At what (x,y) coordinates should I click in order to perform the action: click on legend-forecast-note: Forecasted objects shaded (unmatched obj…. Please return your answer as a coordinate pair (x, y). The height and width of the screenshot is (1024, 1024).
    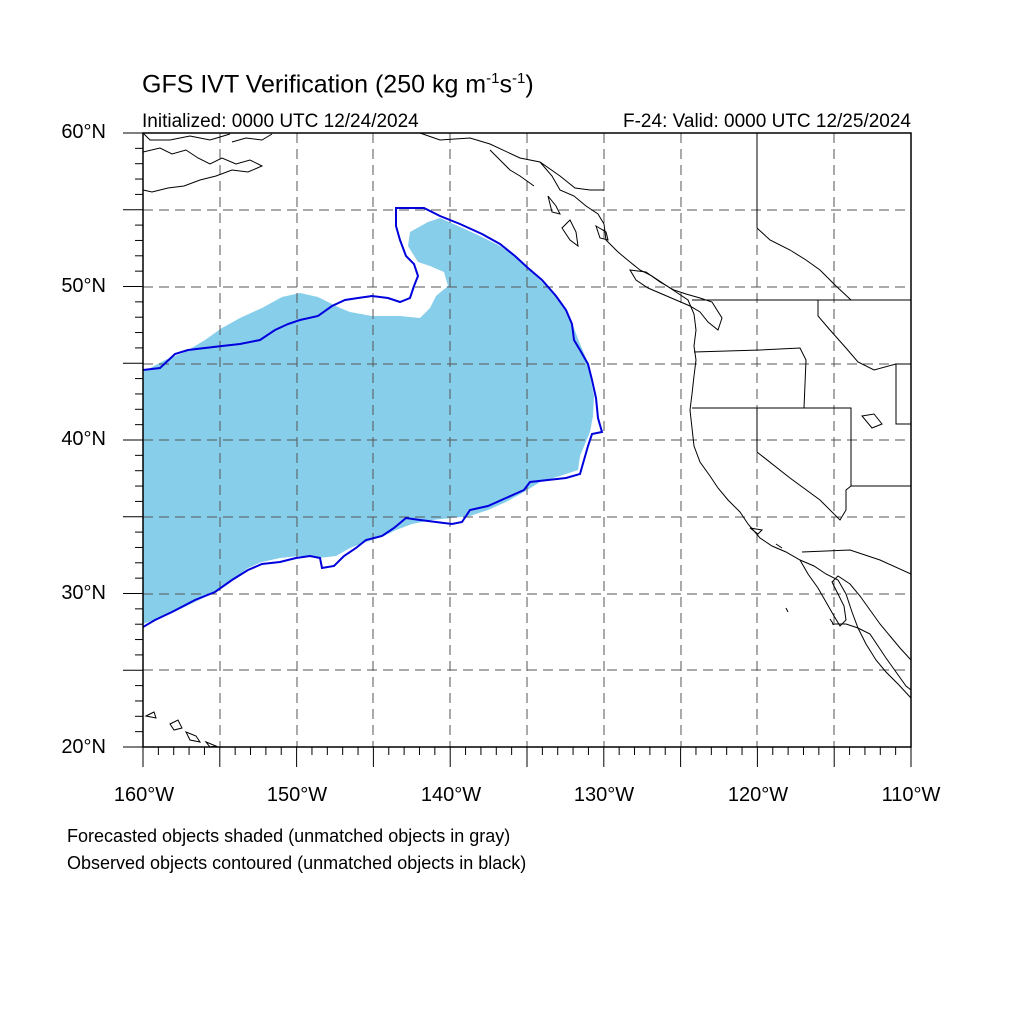
    Looking at the image, I should click on (289, 836).